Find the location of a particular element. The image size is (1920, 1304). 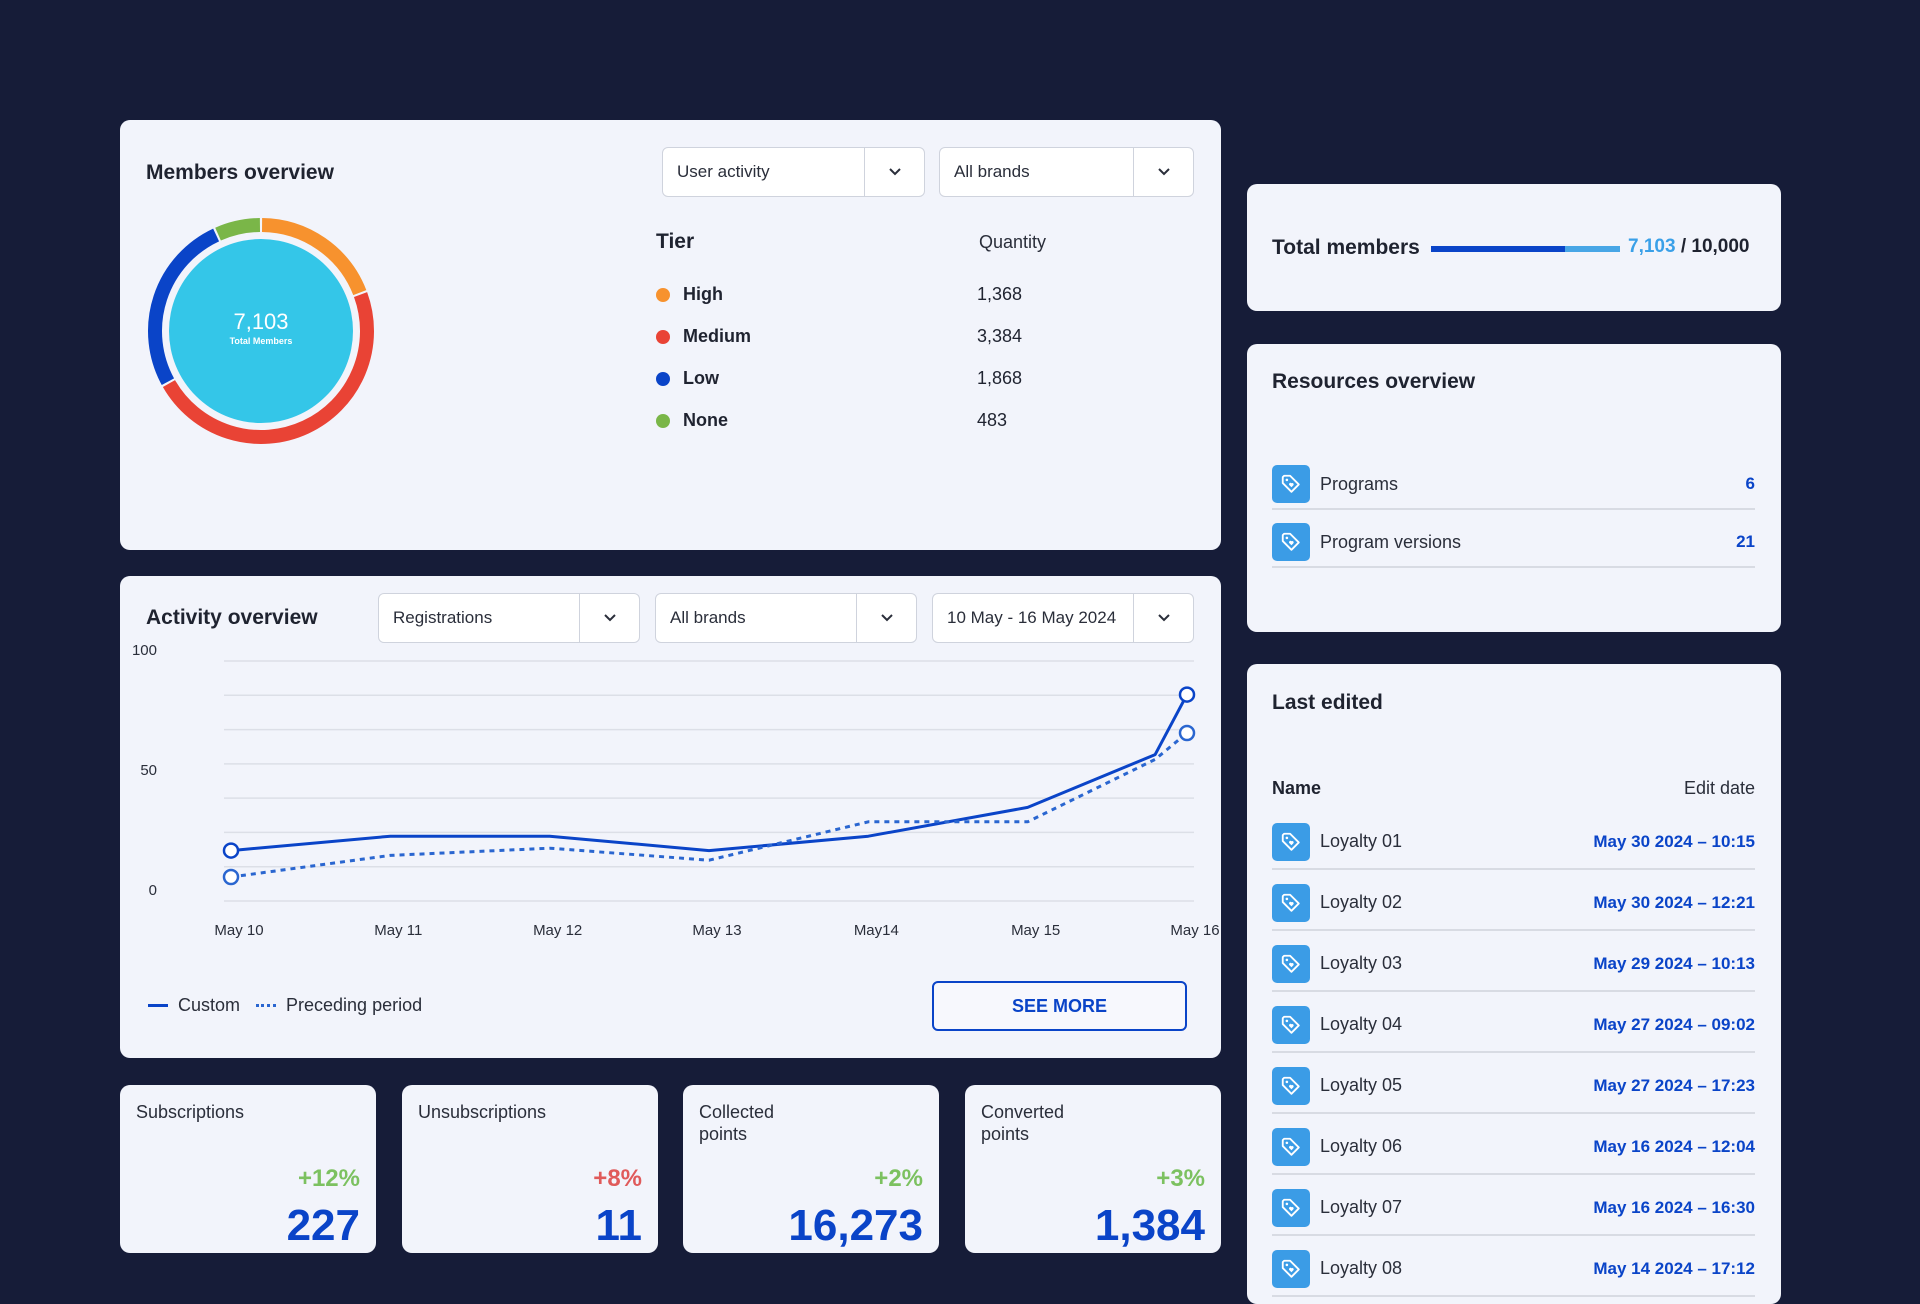

last-edited-row: Loyalty 01 May 30 2024 – 10:15 is located at coordinates (1513, 842).